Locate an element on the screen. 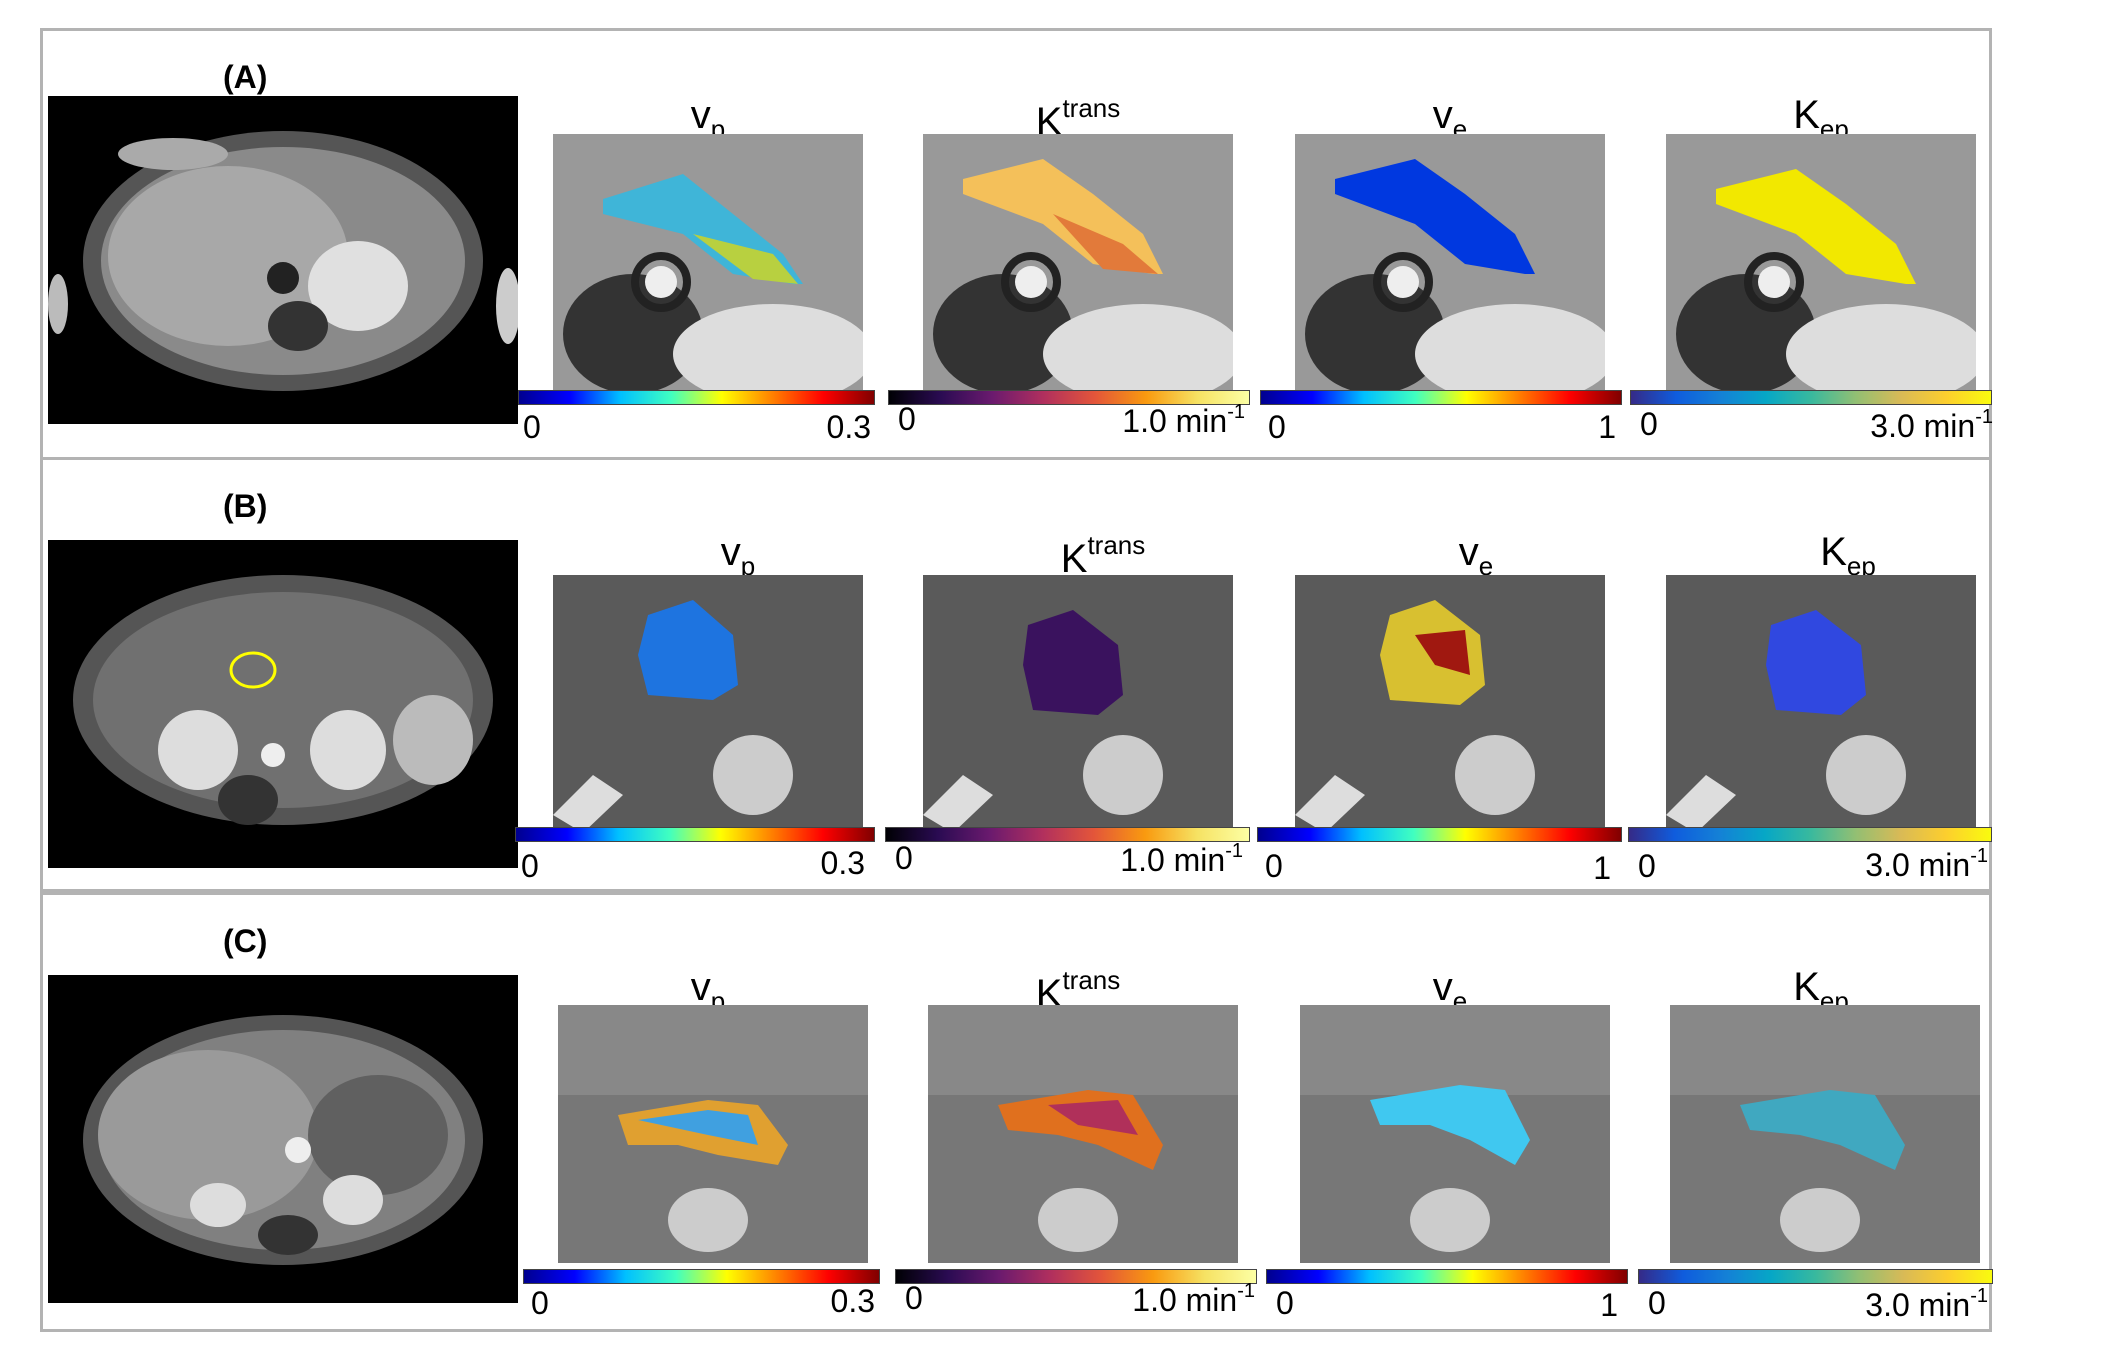  map-title-vp: vp is located at coordinates (738, 556).